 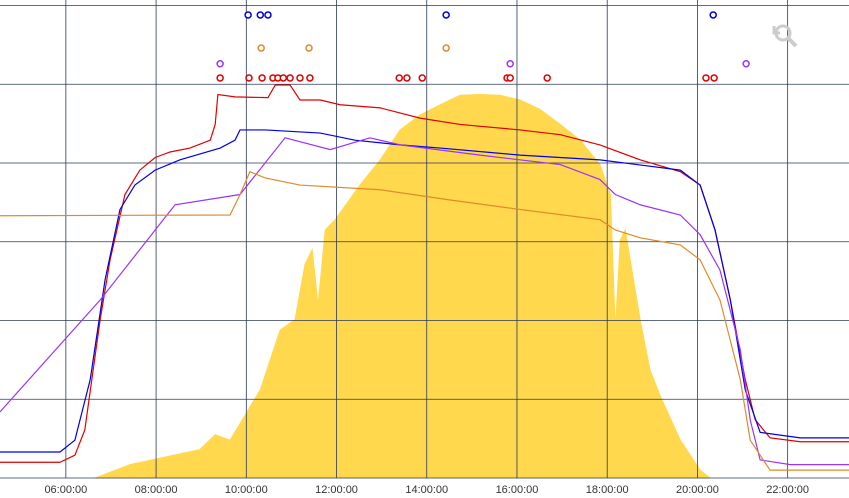 I want to click on x-tick-label: 06:00:00, so click(x=65, y=490).